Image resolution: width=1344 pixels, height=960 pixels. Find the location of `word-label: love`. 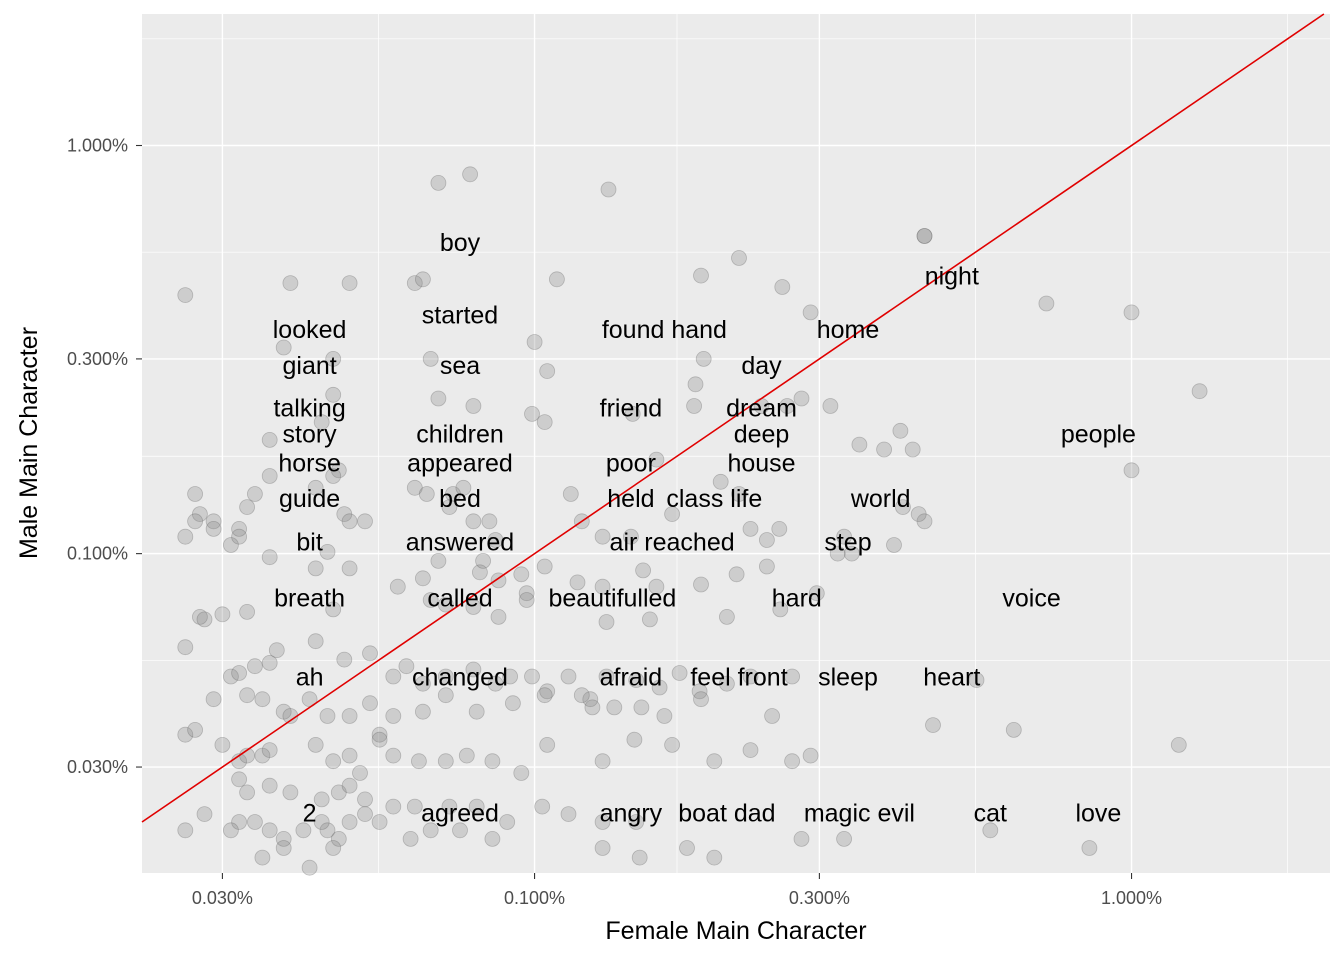

word-label: love is located at coordinates (1098, 814).